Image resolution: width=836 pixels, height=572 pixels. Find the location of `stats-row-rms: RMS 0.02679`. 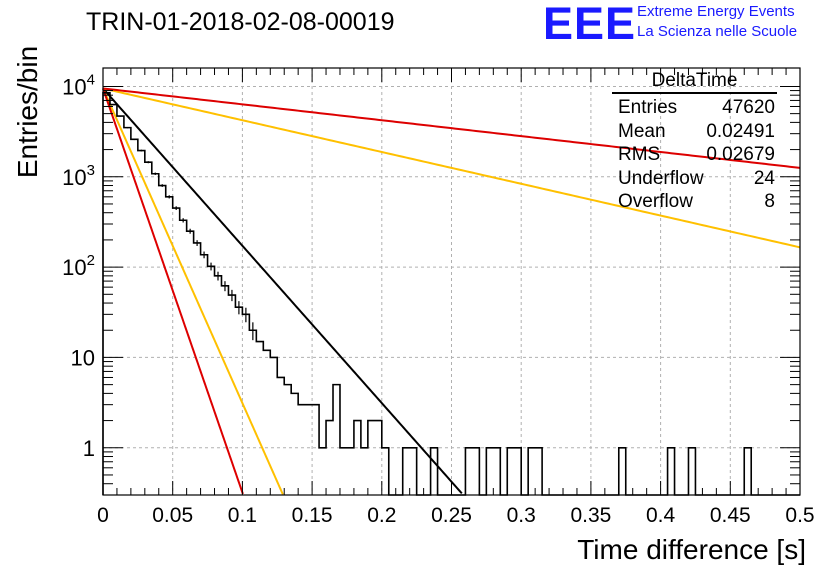

stats-row-rms: RMS 0.02679 is located at coordinates (694, 155).